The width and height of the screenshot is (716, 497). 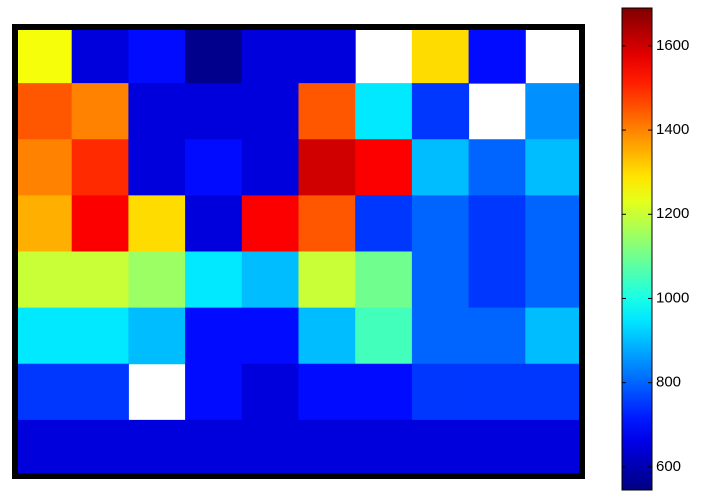 What do you see at coordinates (668, 466) in the screenshot?
I see `colorbar-tick-label: 600` at bounding box center [668, 466].